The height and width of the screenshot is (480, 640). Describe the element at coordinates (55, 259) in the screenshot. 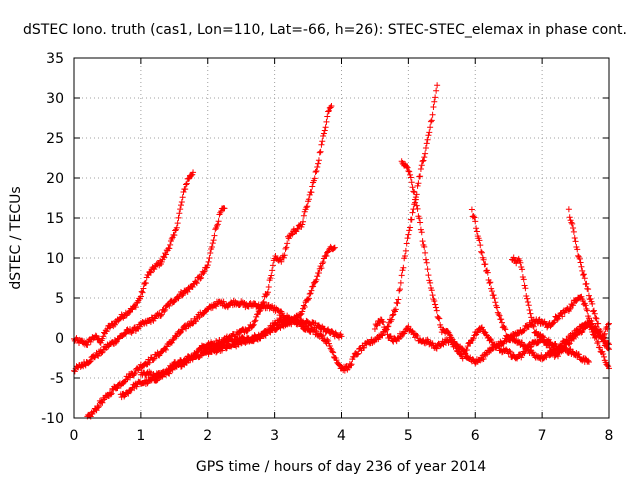

I see `y-tick-label: 10` at that location.